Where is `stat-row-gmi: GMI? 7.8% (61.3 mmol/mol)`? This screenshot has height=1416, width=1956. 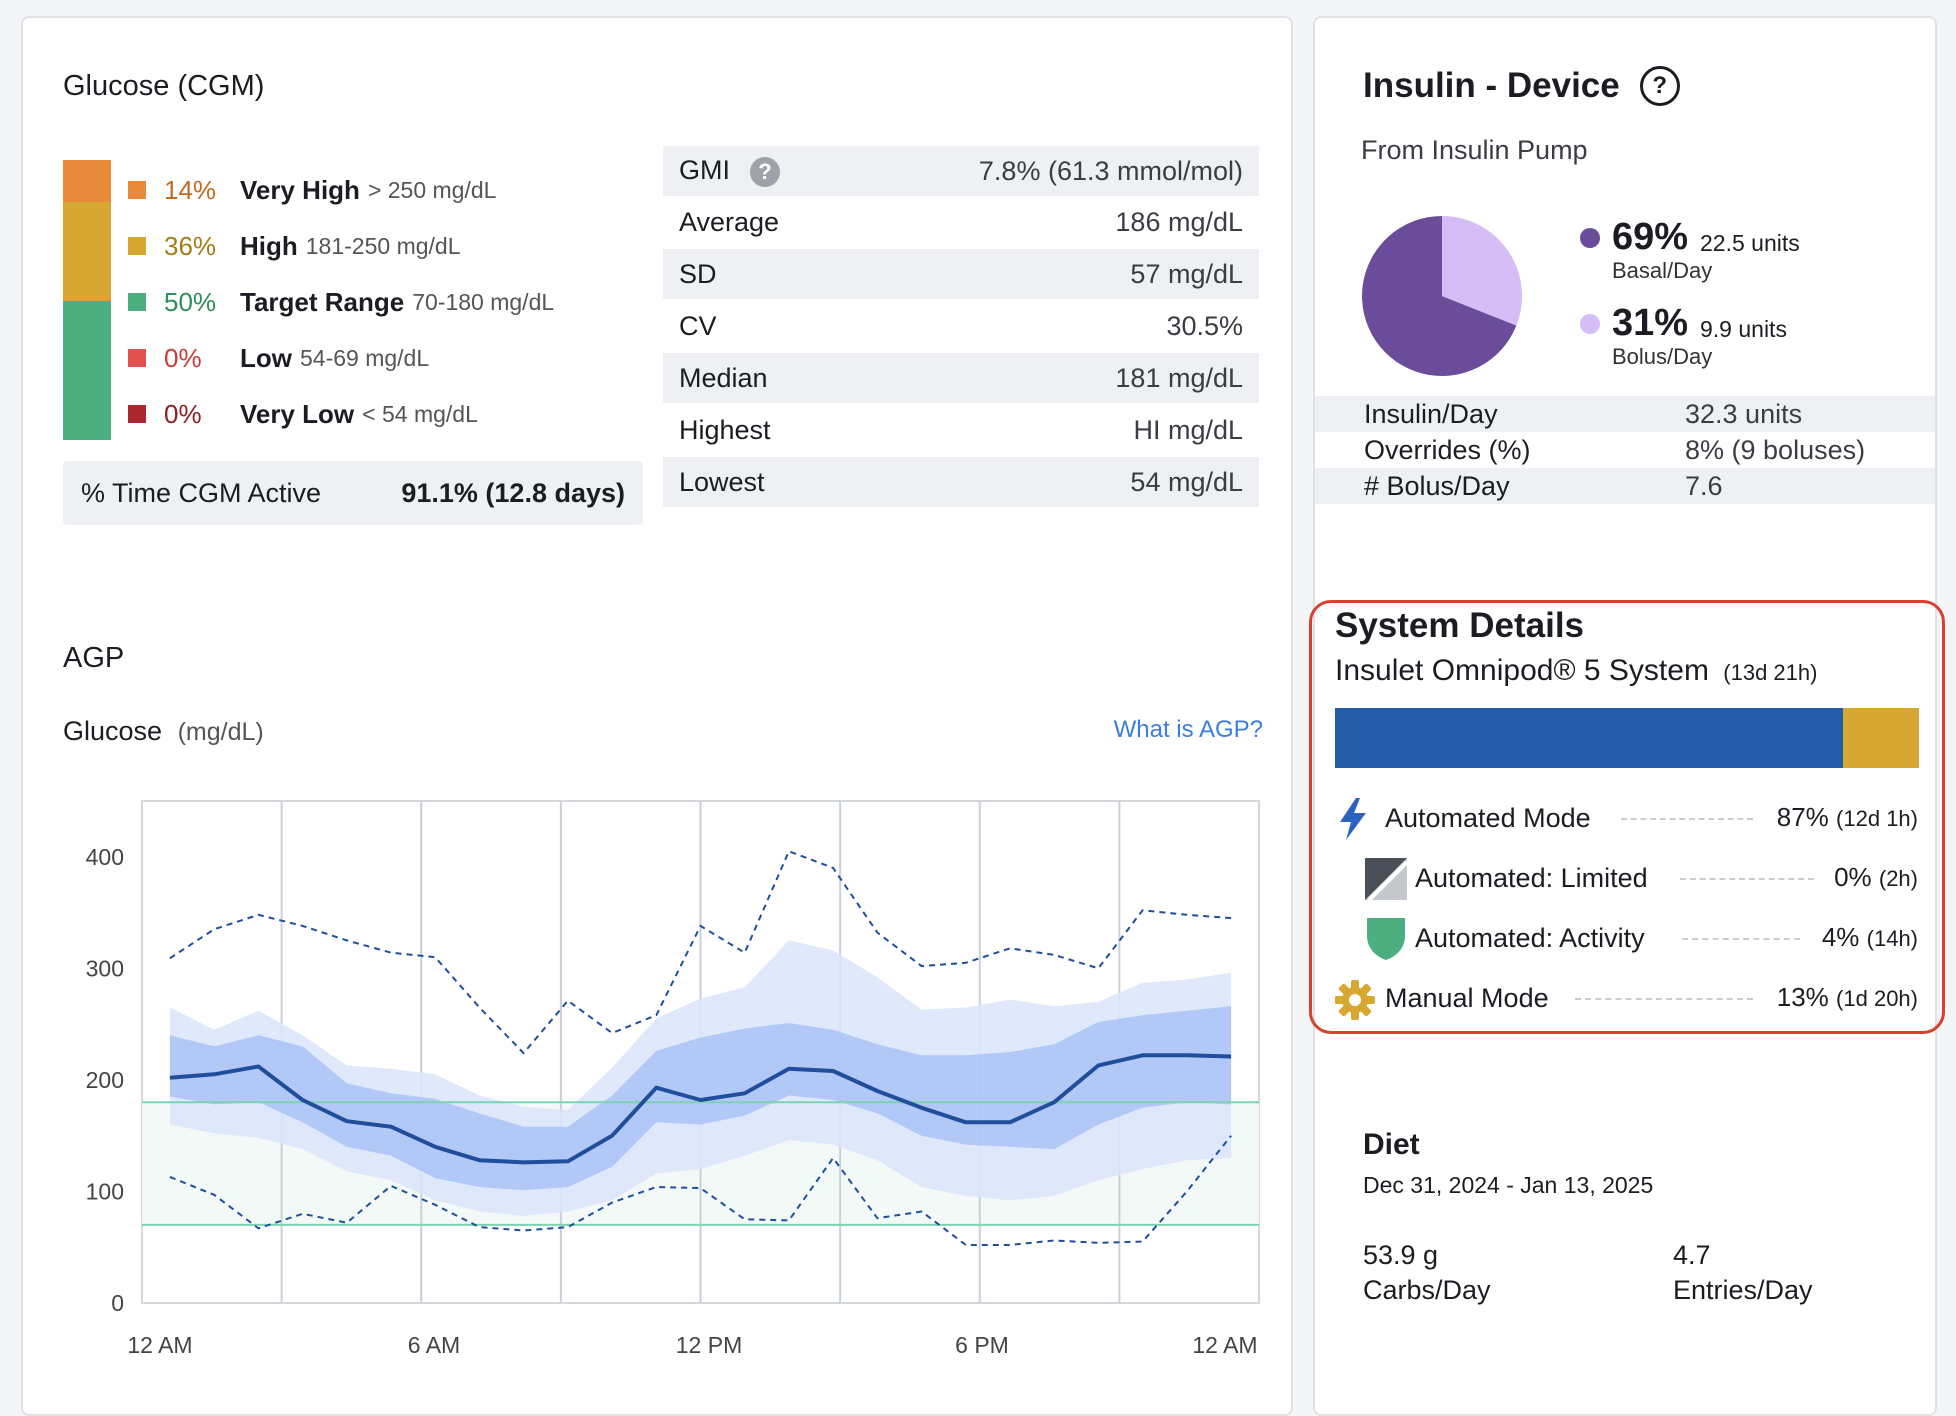
stat-row-gmi: GMI? 7.8% (61.3 mmol/mol) is located at coordinates (961, 171).